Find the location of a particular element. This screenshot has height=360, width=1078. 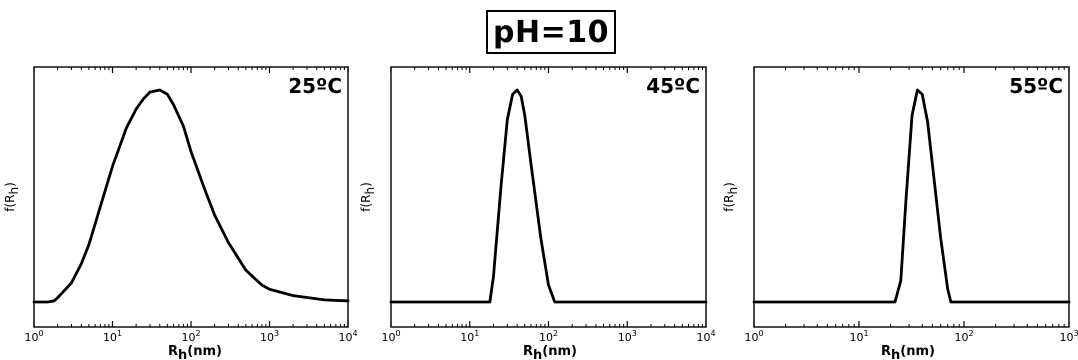

figure-title: pH=10 is located at coordinates (551, 32).